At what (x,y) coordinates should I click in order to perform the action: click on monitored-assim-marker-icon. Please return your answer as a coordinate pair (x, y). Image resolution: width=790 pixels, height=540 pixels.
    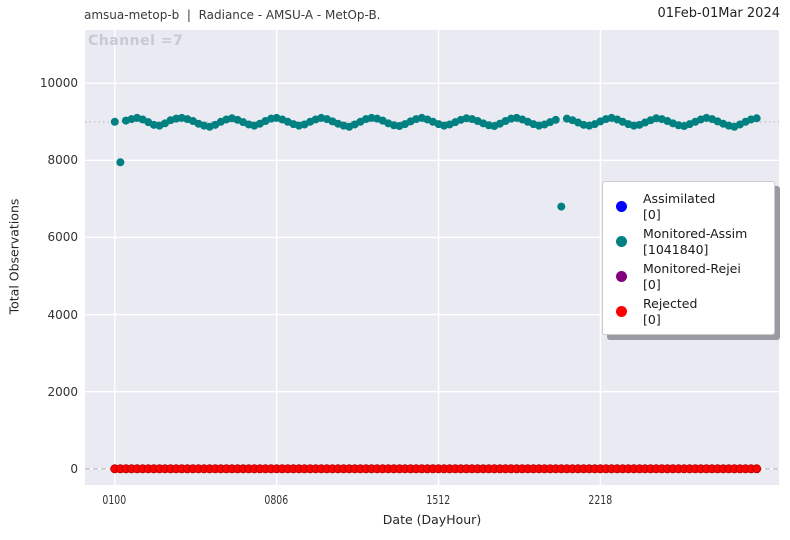
    Looking at the image, I should click on (621, 241).